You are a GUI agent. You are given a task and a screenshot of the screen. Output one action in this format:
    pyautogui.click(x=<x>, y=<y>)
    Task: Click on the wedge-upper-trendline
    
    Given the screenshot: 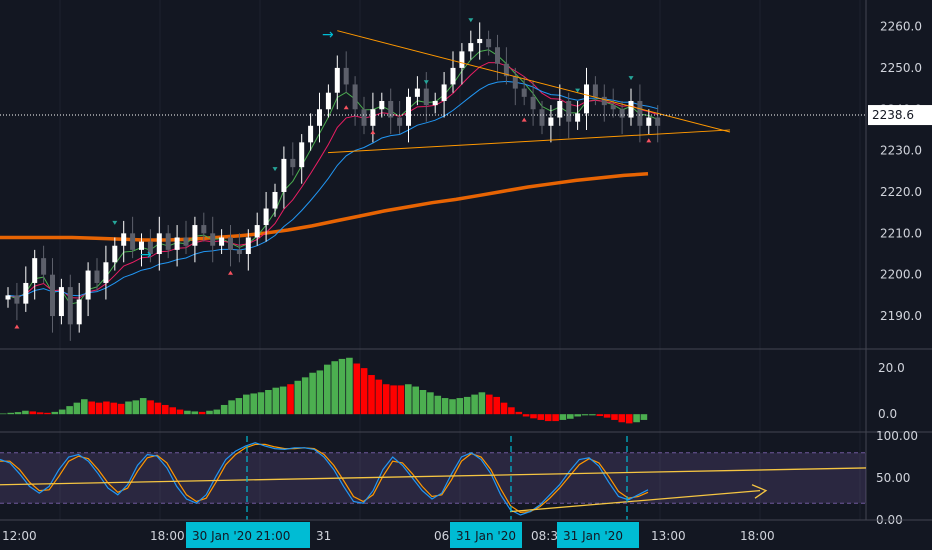 What is the action you would take?
    pyautogui.click(x=534, y=81)
    